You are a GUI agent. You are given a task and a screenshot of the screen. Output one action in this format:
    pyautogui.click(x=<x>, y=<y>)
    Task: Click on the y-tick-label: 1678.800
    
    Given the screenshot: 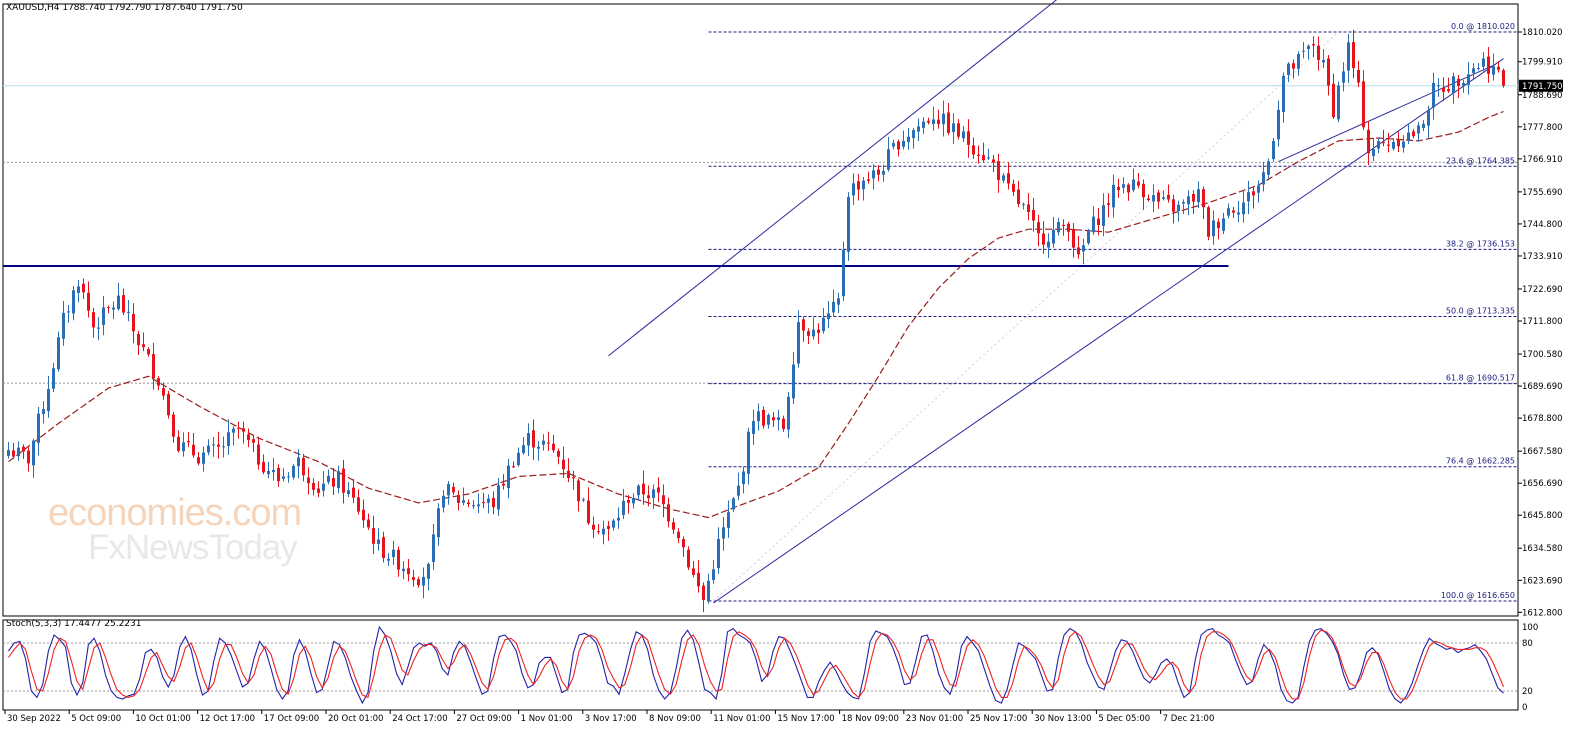 What is the action you would take?
    pyautogui.click(x=1542, y=419)
    